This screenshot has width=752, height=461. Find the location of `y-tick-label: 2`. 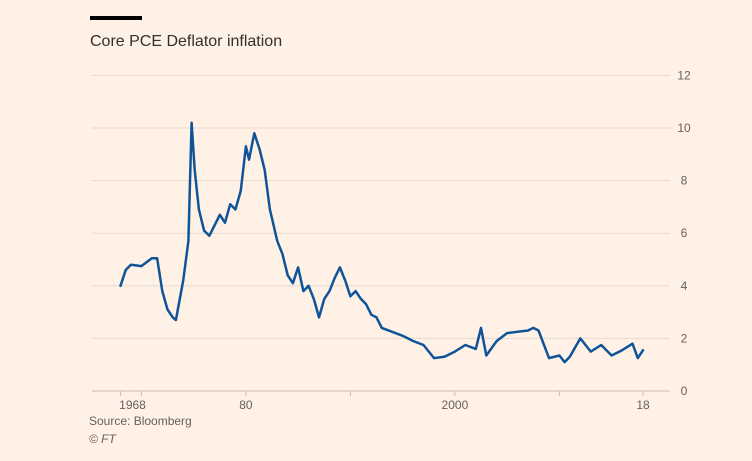

y-tick-label: 2 is located at coordinates (684, 338).